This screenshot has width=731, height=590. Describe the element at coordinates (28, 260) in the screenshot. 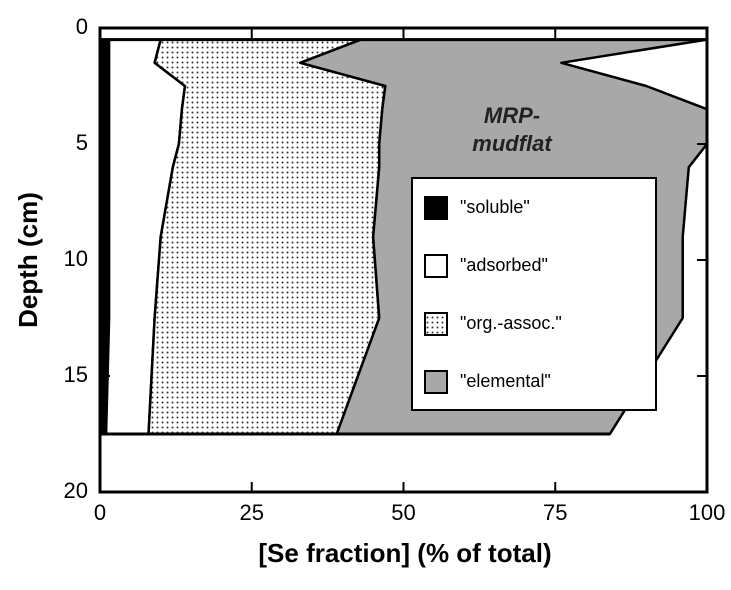

I see `y-axis-label: Depth (cm)` at that location.